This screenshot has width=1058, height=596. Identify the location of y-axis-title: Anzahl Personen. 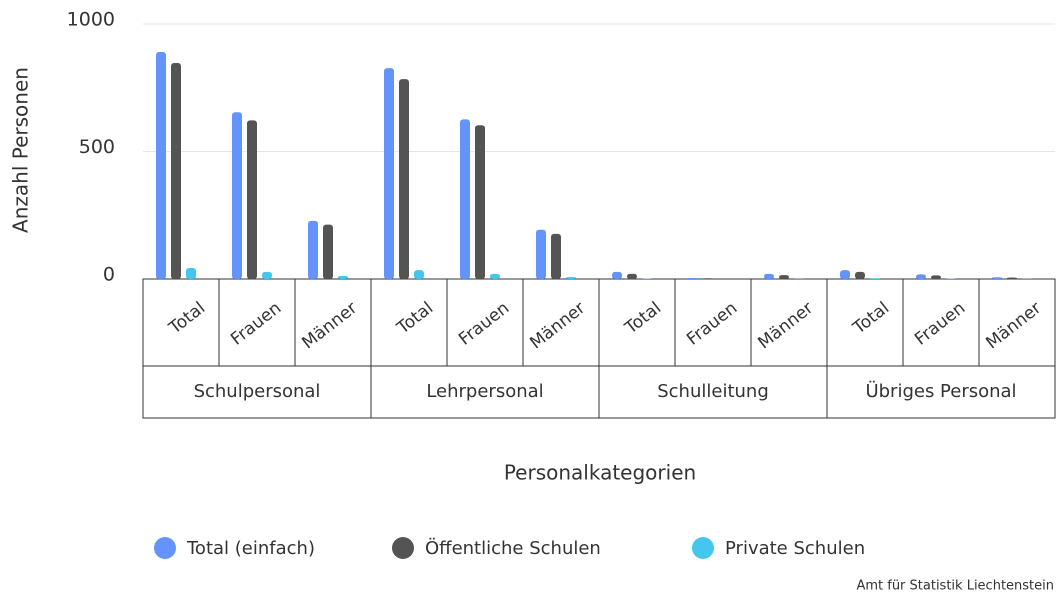
(21, 150).